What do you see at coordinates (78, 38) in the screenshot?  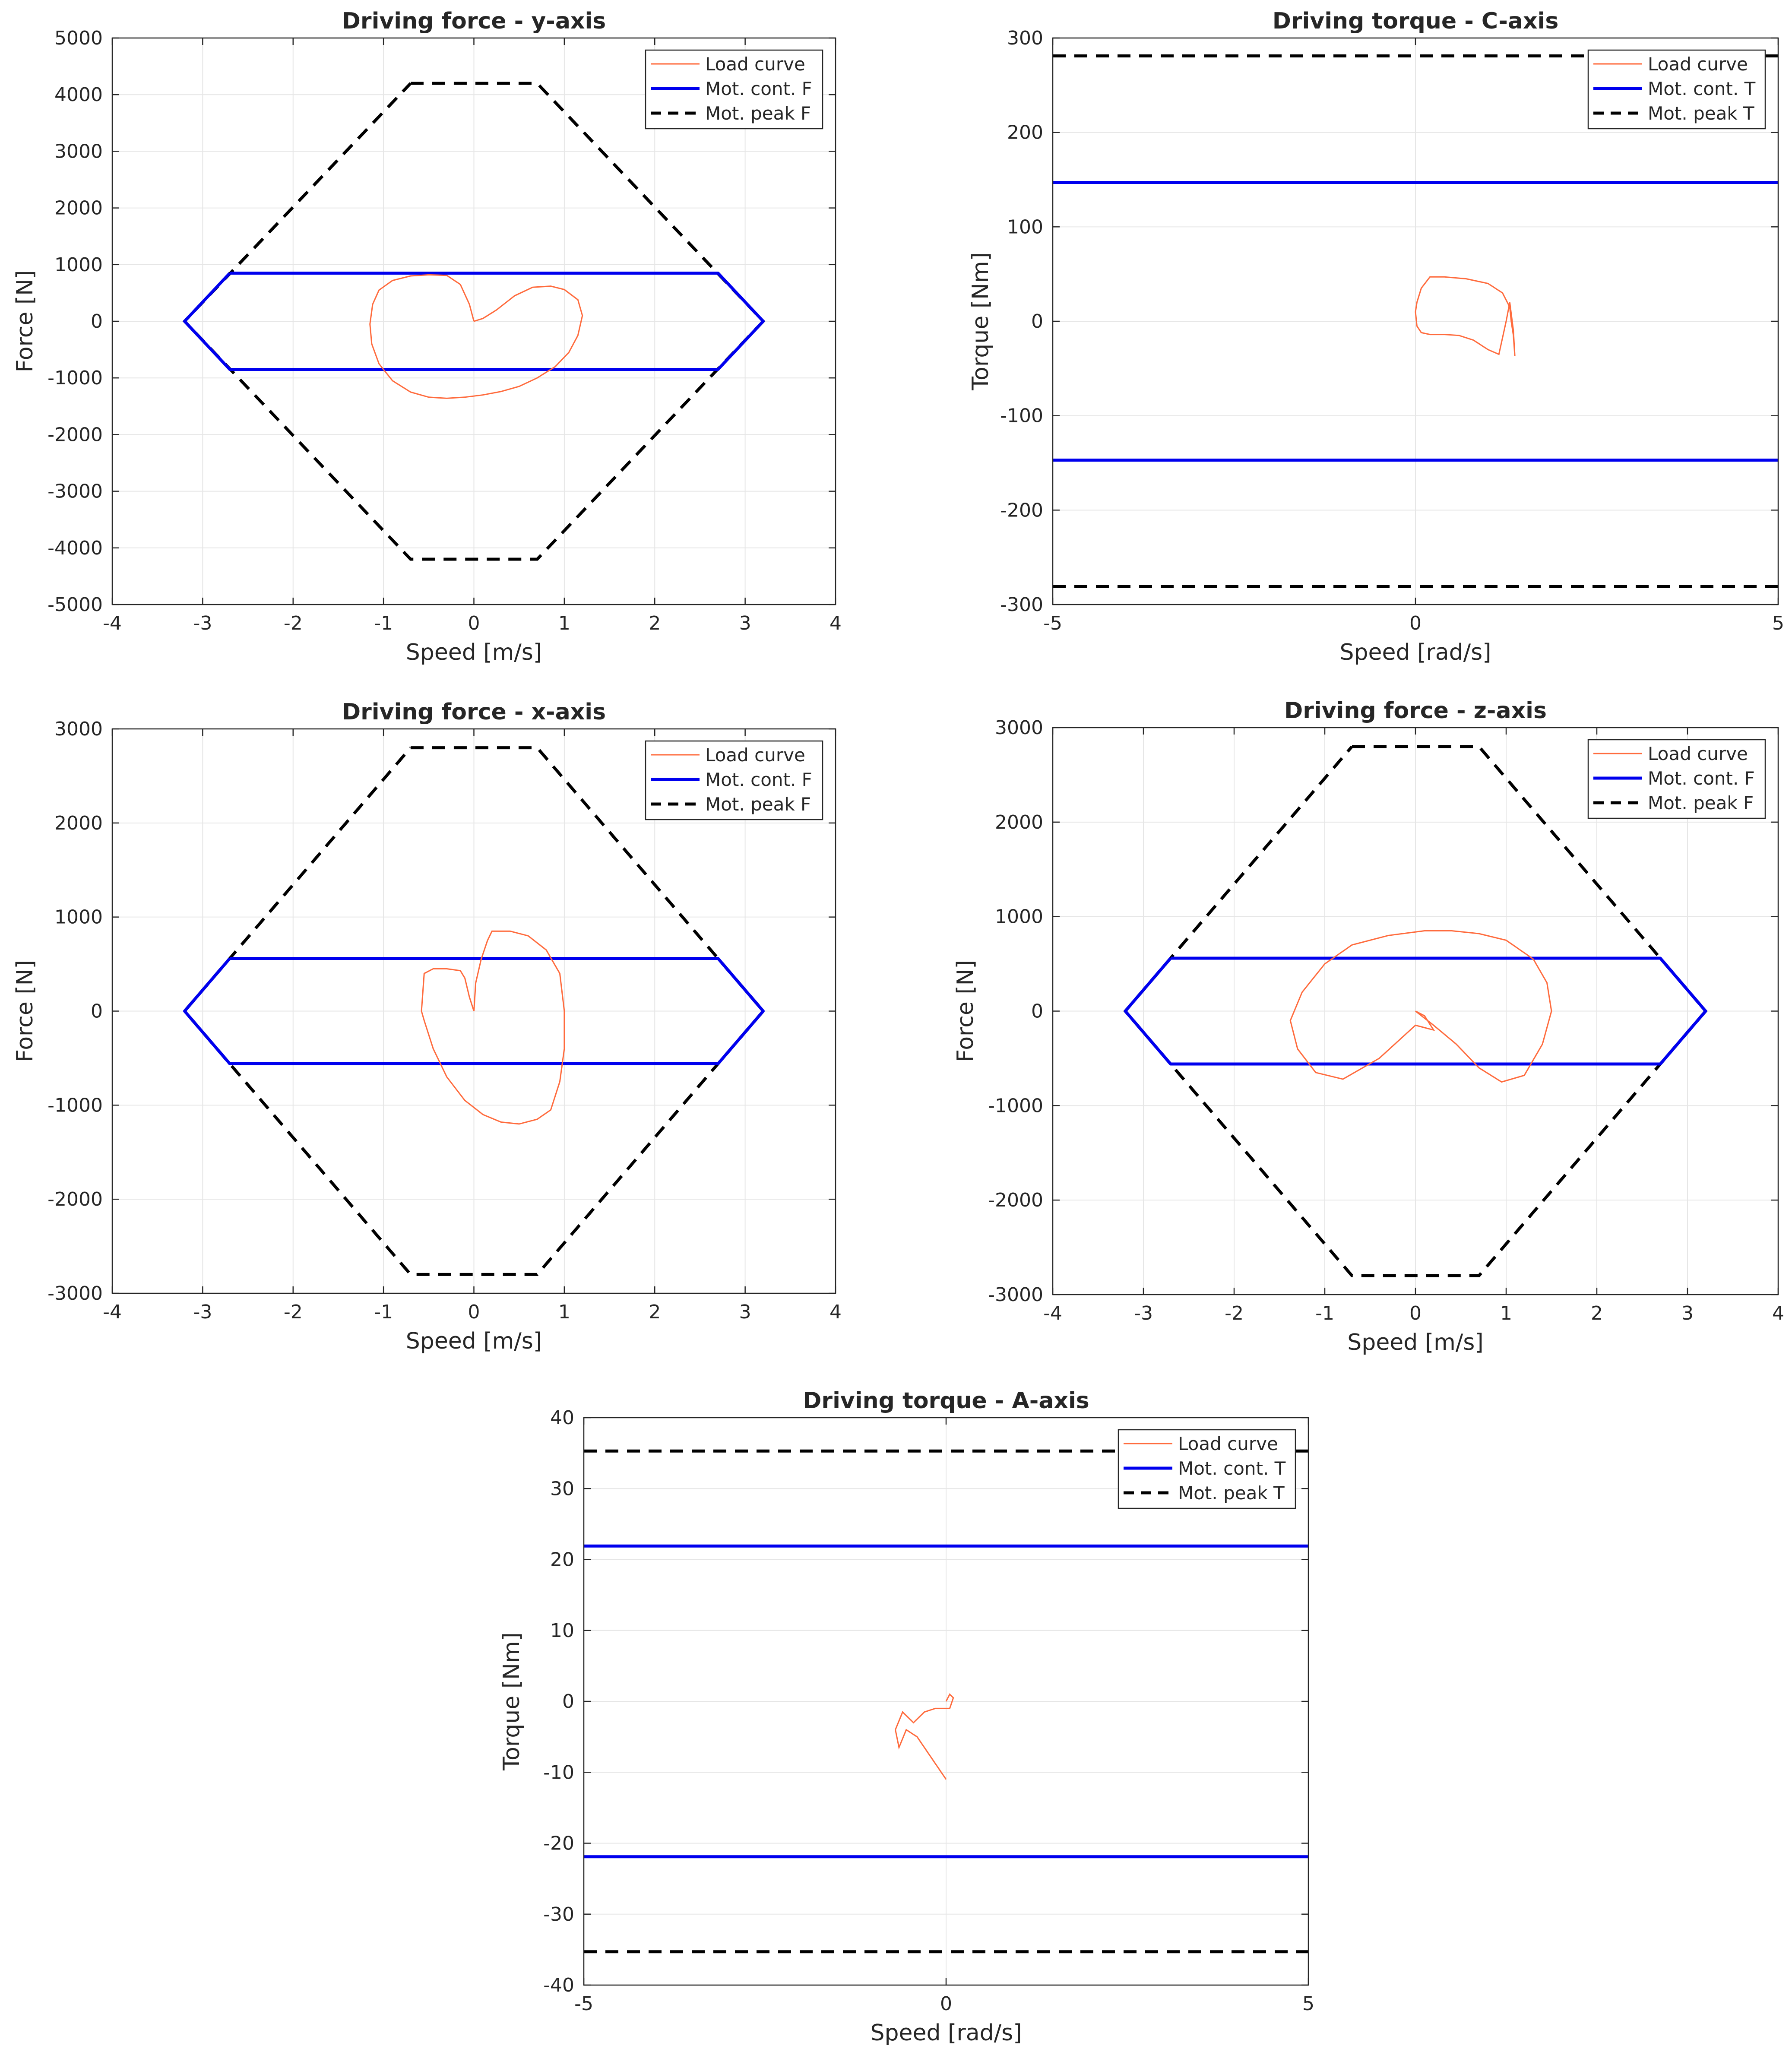 I see `y-tick-label: 5000` at bounding box center [78, 38].